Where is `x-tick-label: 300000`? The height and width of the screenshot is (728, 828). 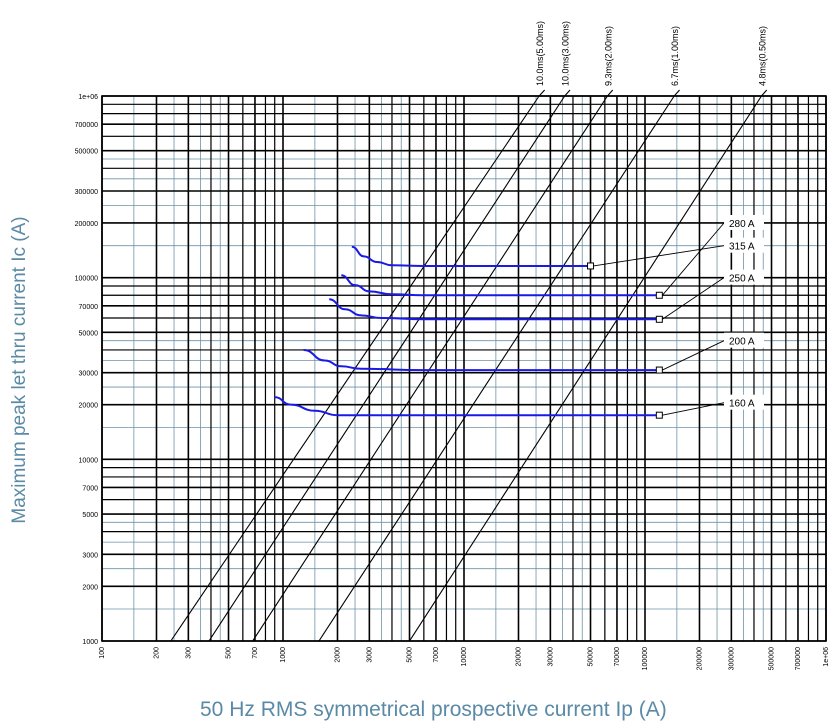
x-tick-label: 300000 is located at coordinates (731, 658).